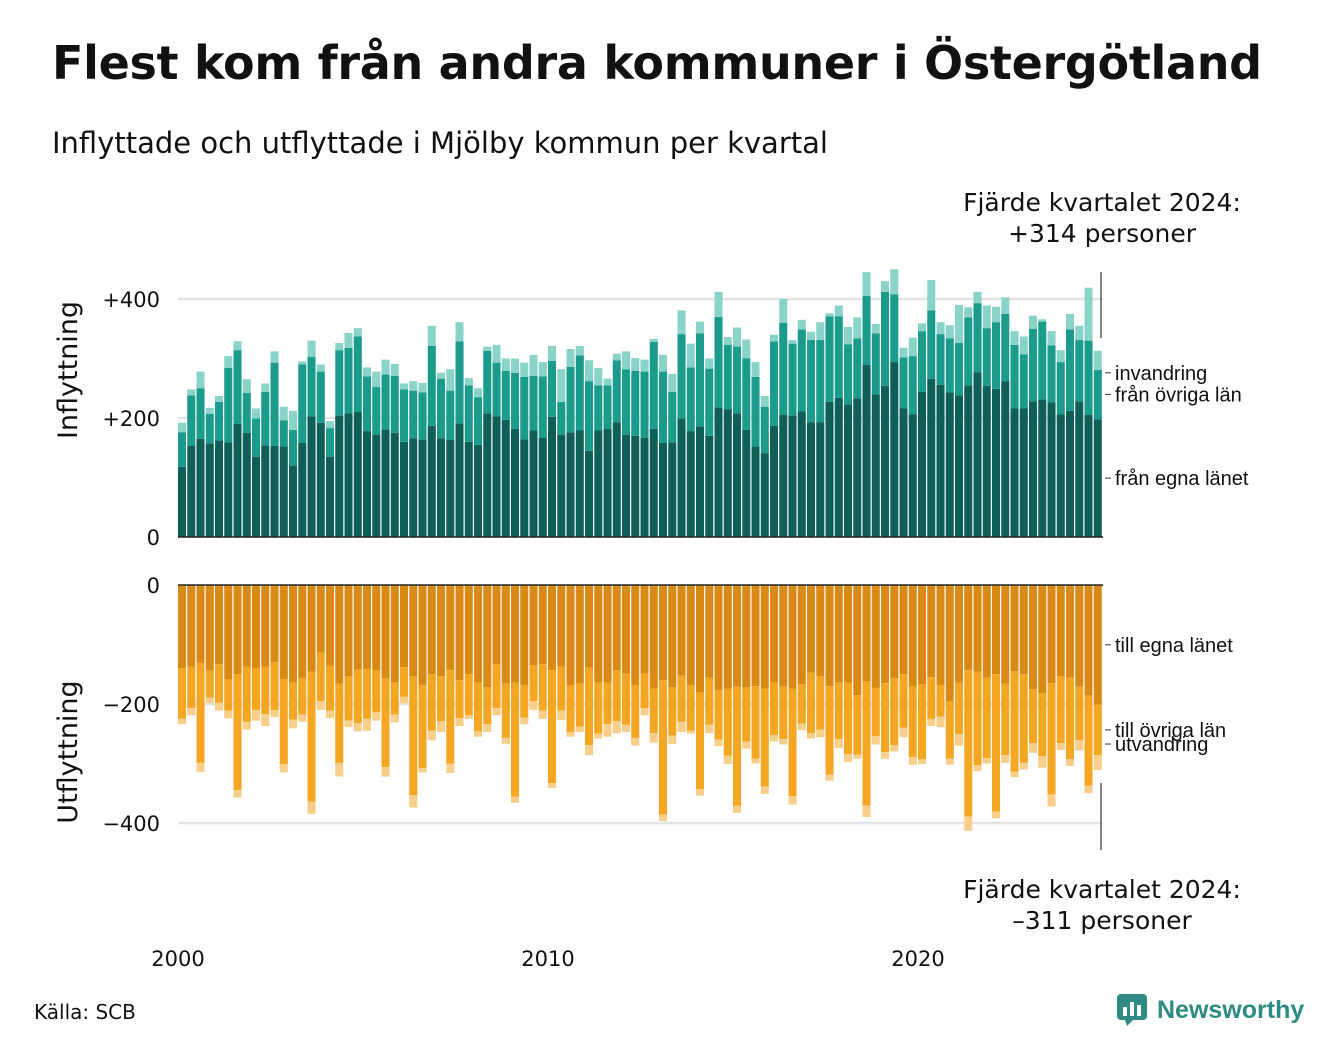 This screenshot has width=1340, height=1060. Describe the element at coordinates (68, 370) in the screenshot. I see `y-axis-title-top: Inflyttning` at that location.